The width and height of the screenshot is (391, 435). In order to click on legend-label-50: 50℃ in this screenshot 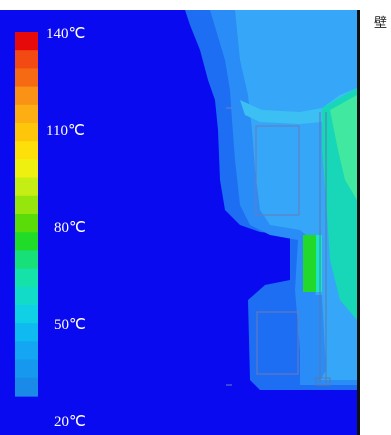, I will do `click(70, 325)`.